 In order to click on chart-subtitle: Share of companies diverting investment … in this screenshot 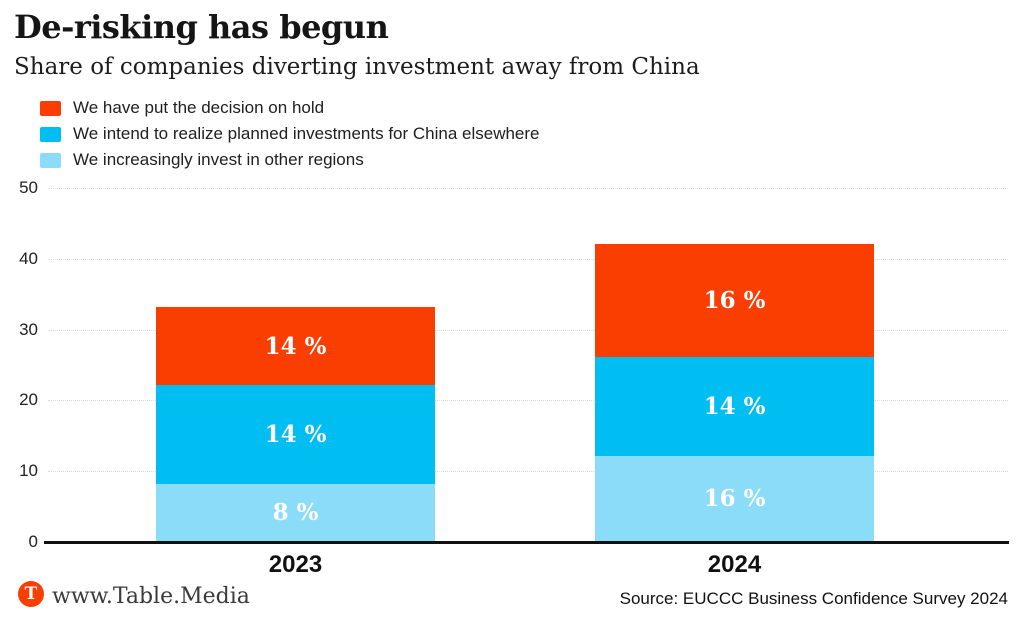, I will do `click(357, 67)`.